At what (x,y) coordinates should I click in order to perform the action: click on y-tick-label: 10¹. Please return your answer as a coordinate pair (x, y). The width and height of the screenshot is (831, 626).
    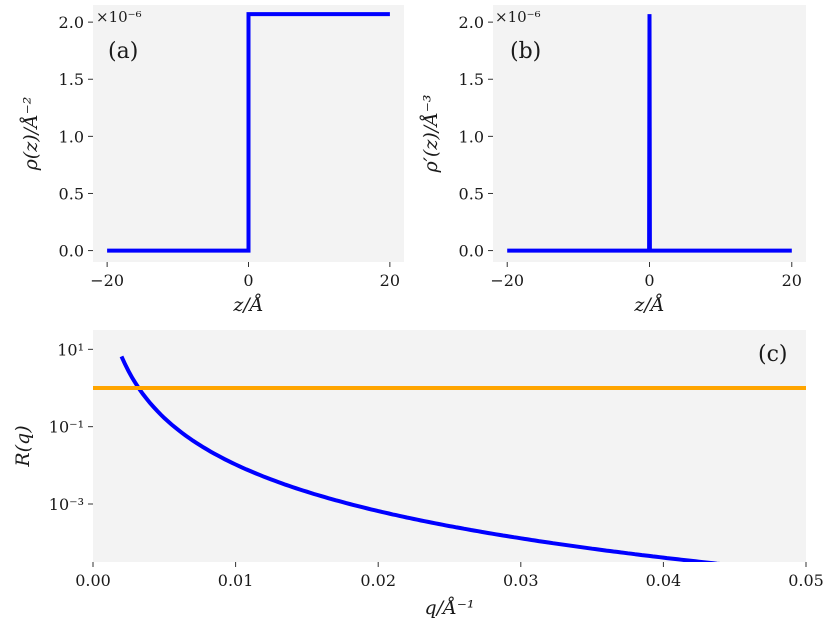
    Looking at the image, I should click on (70, 349).